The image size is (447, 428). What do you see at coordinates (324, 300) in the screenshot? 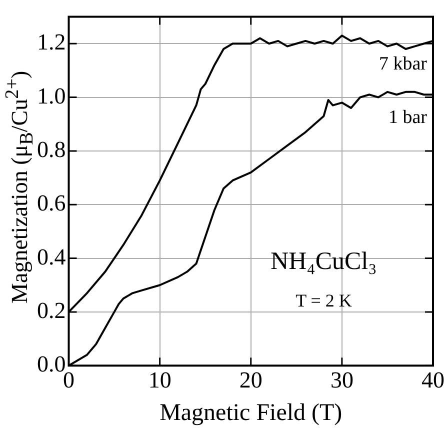
I see `annotation: T = 2 K` at bounding box center [324, 300].